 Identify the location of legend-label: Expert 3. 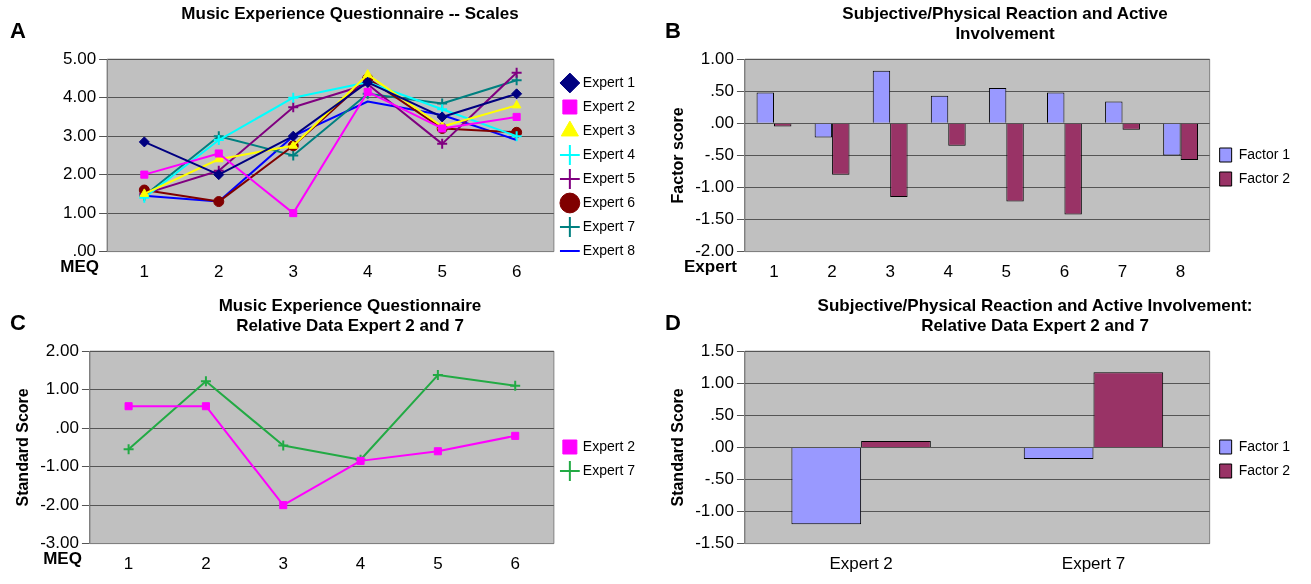
(609, 129).